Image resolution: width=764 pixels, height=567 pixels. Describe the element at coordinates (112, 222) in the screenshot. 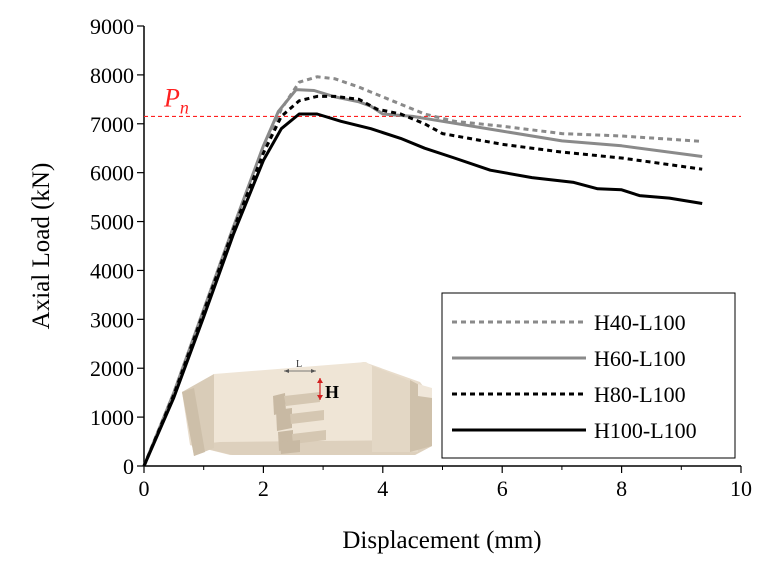

I see `y-tick-label: 5000` at that location.